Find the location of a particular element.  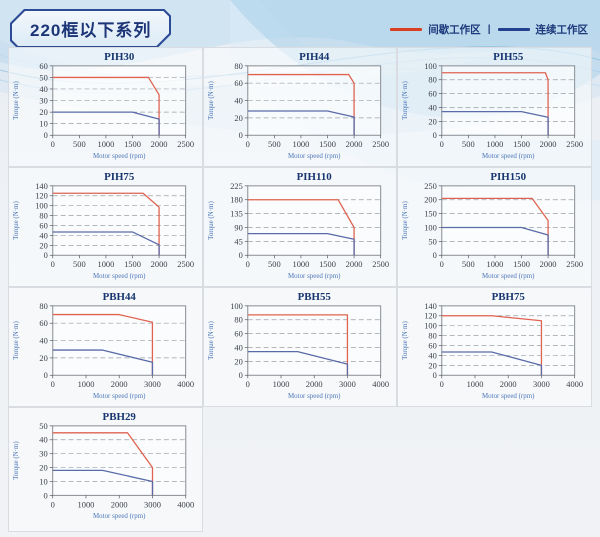

legend: 间歇工作区 | 连续工作区 is located at coordinates (489, 29).